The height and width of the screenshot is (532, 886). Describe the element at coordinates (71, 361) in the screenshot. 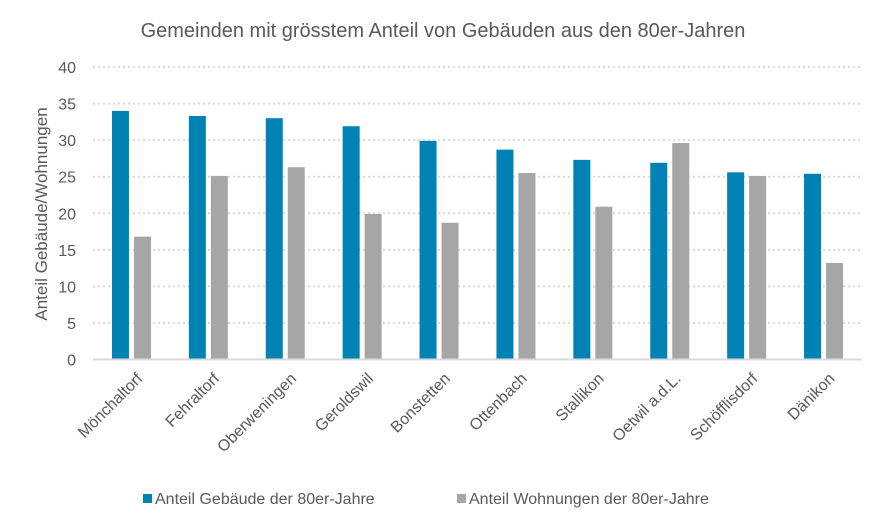

I see `y-tick-label: 0` at that location.